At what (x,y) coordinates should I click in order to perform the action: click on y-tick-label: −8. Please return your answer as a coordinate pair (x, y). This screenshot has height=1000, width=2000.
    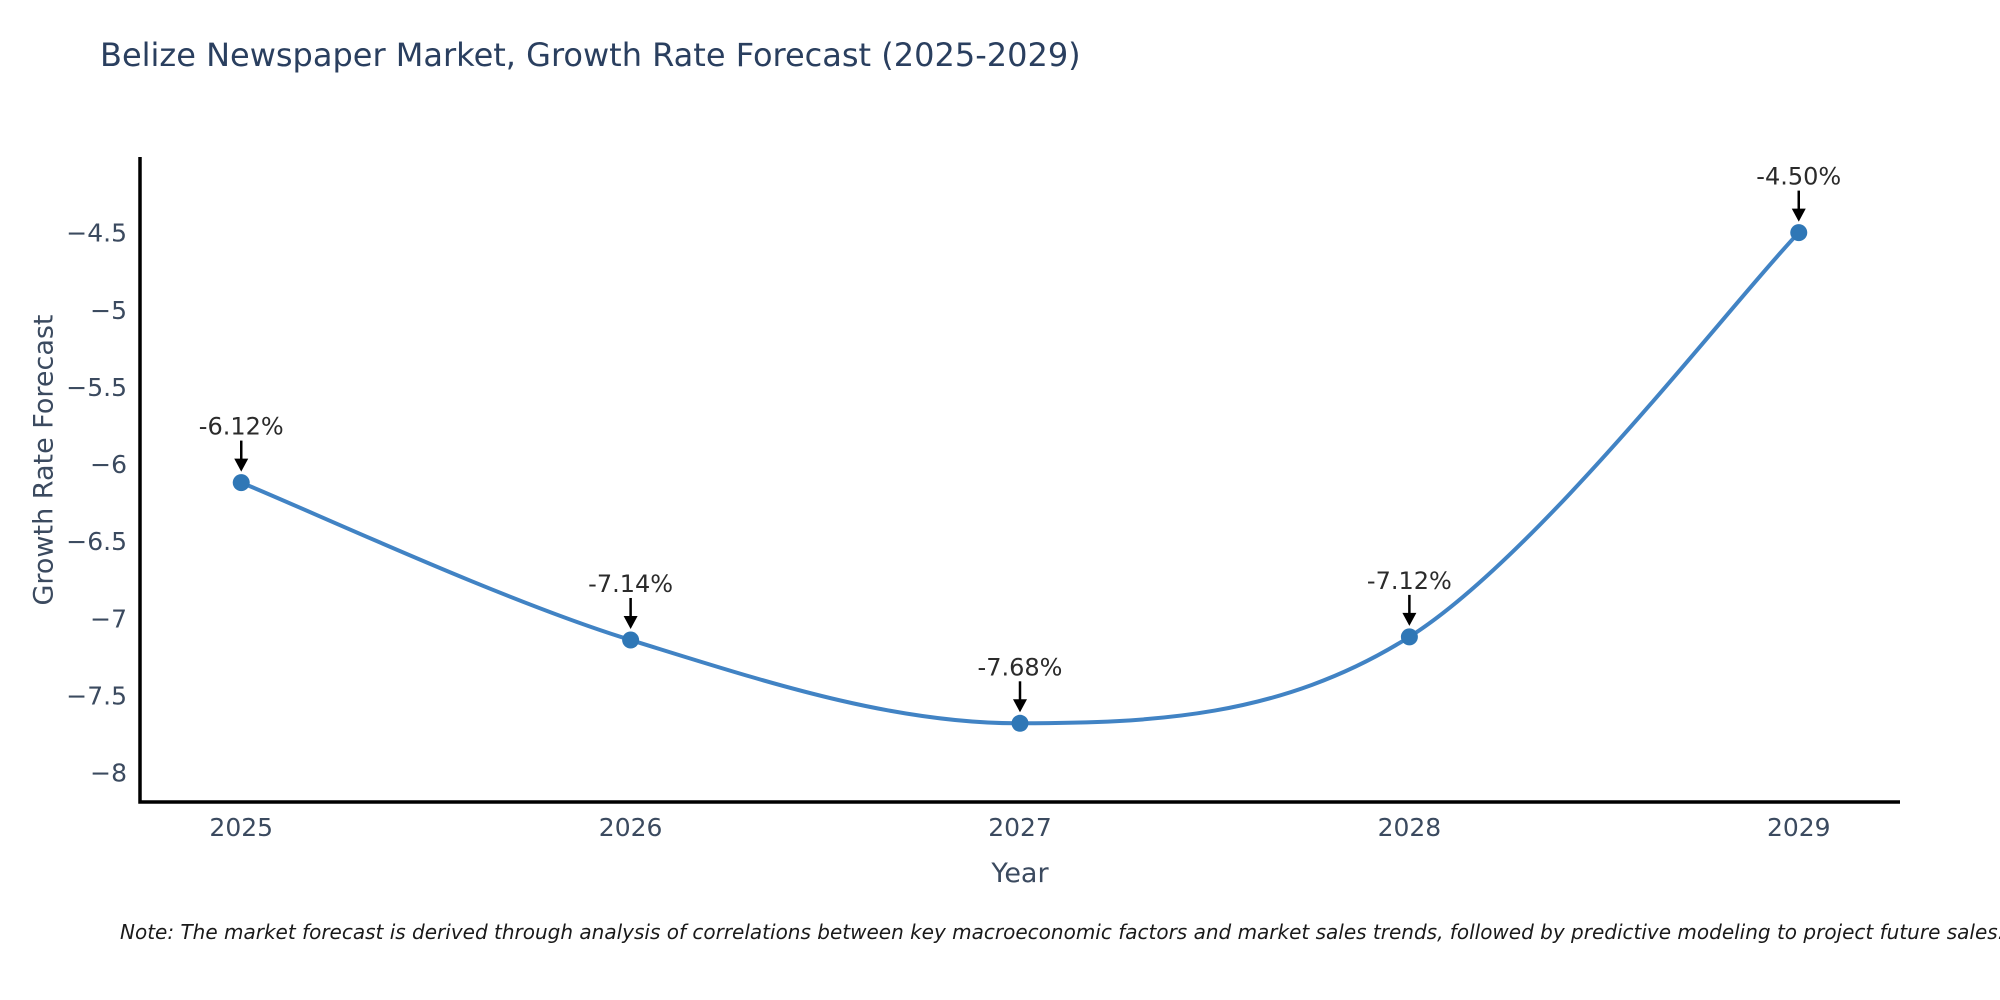
    Looking at the image, I should click on (108, 773).